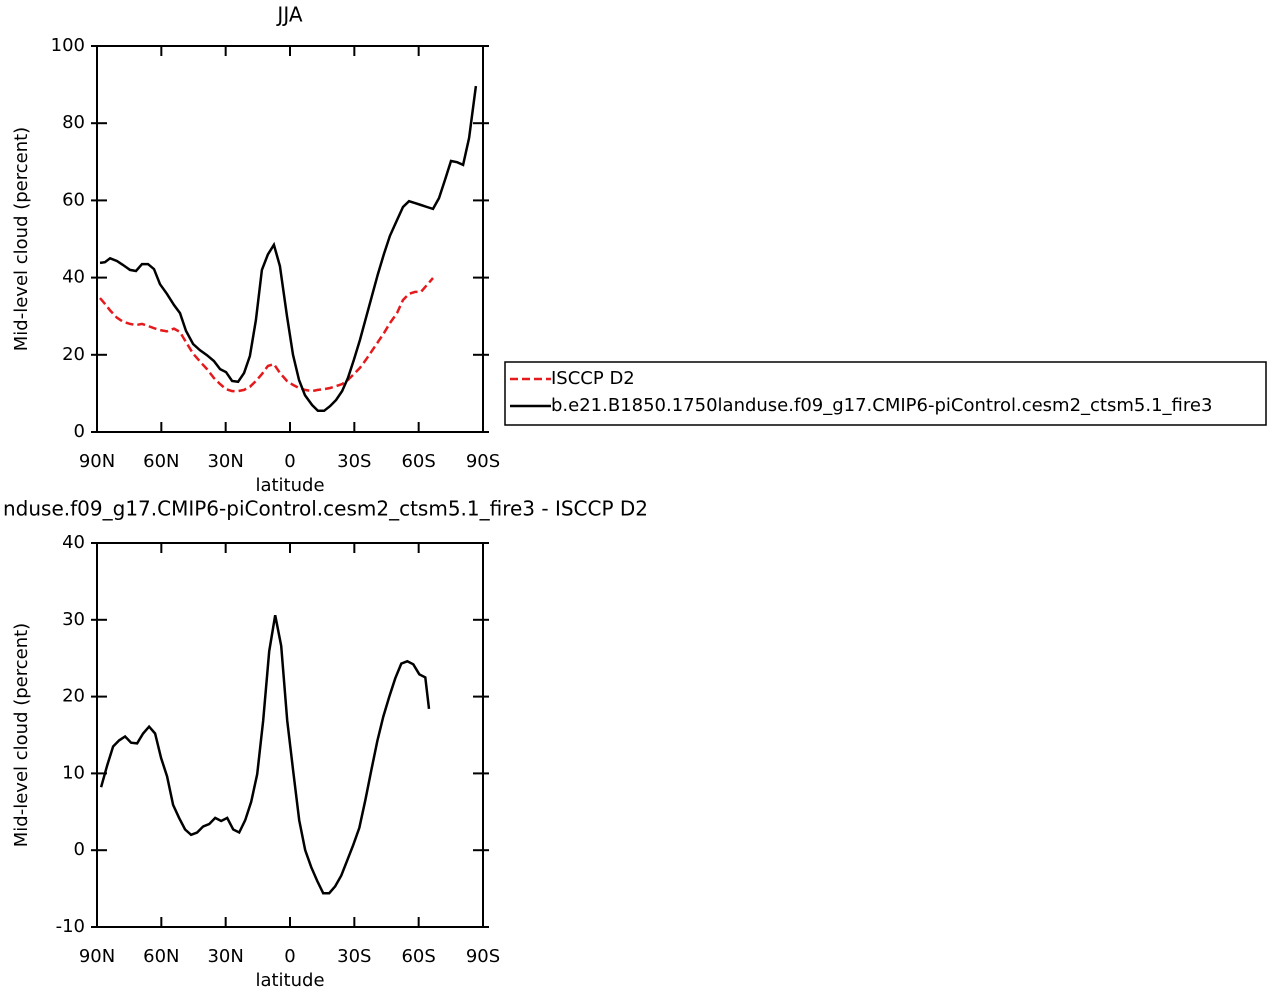 The height and width of the screenshot is (995, 1272). I want to click on legend-label: ISCCP D2, so click(593, 378).